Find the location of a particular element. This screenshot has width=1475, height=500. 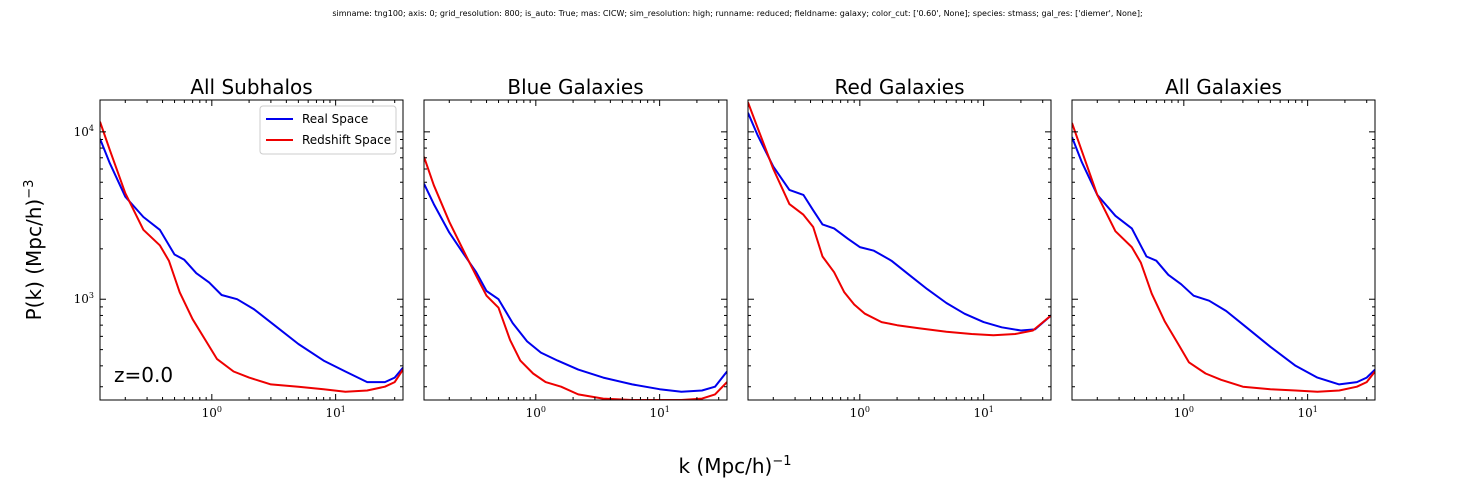

y-tick-label: 10³ is located at coordinates (84, 298).